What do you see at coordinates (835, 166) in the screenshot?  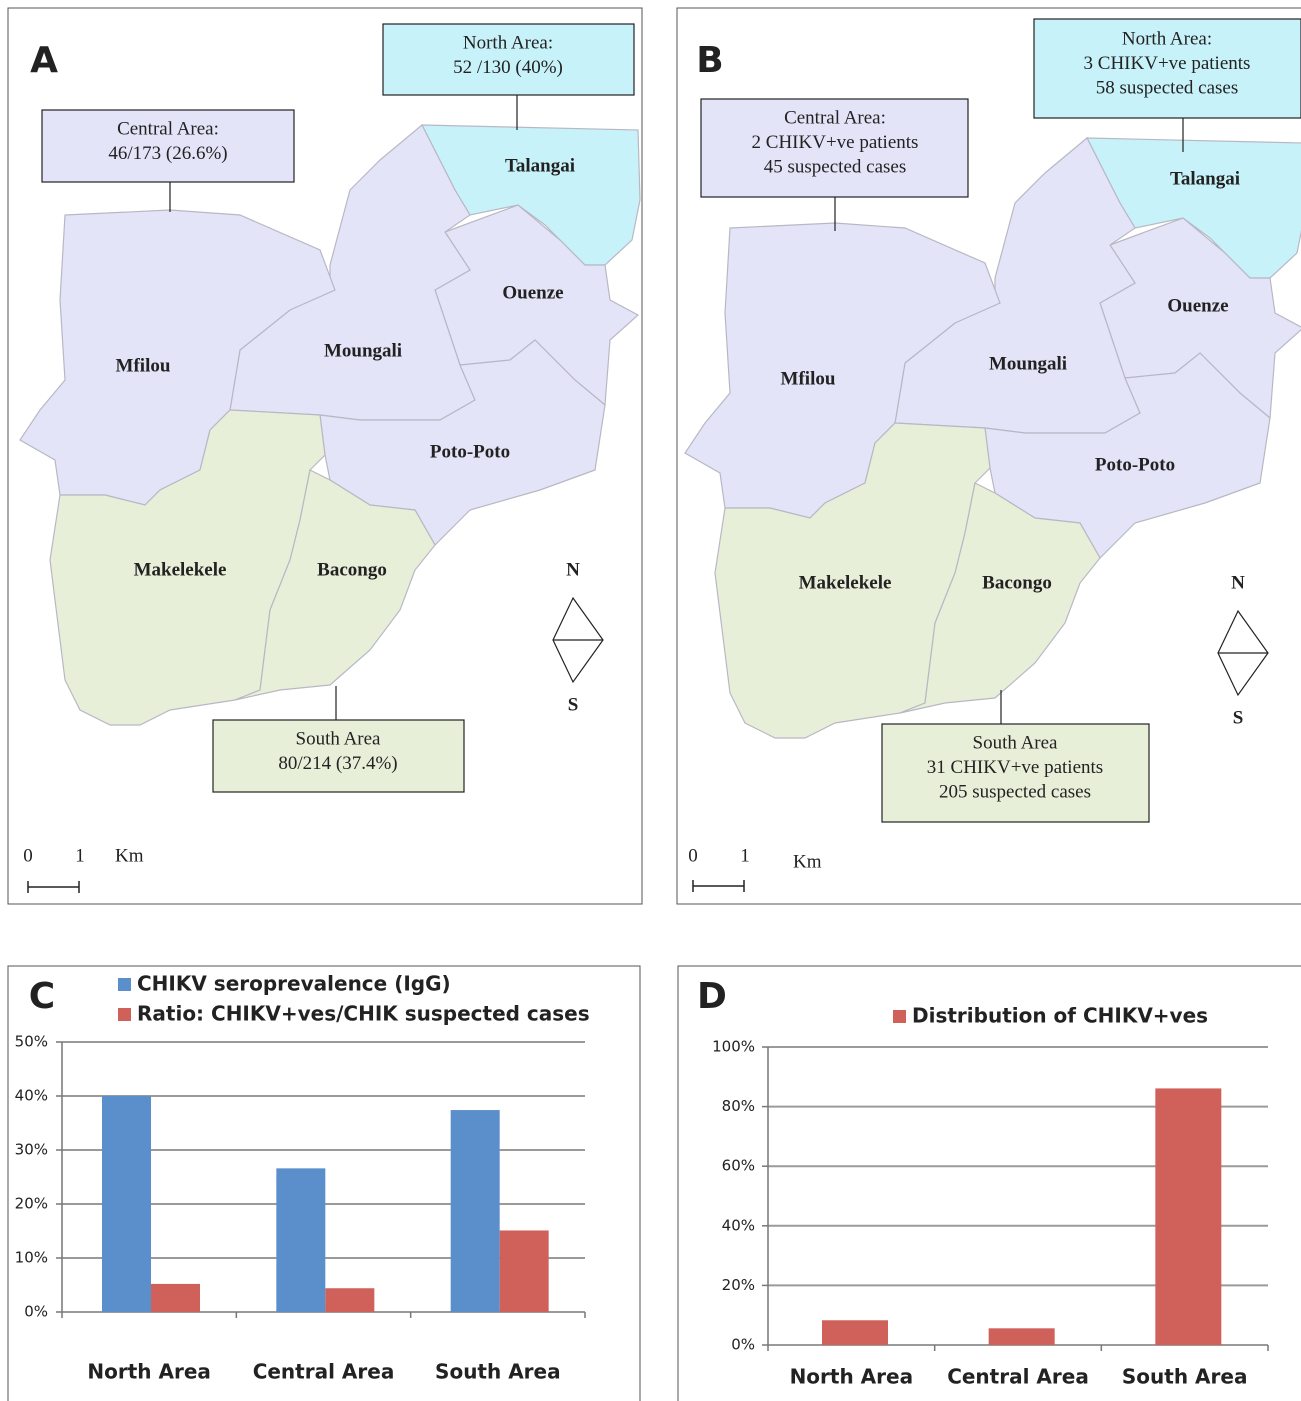 I see `area-label: 45 suspected cases` at bounding box center [835, 166].